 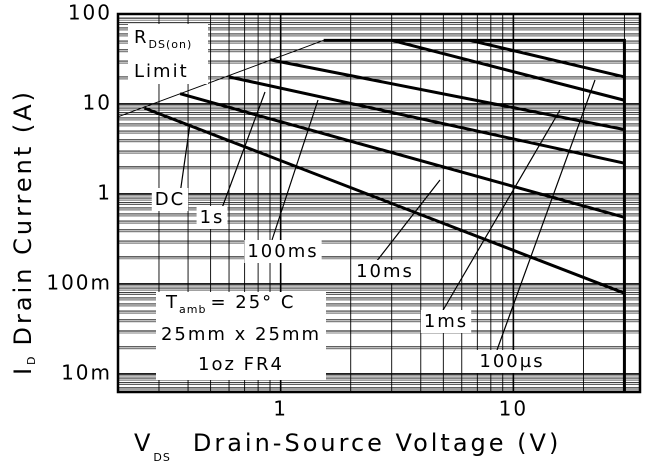 What do you see at coordinates (79, 282) in the screenshot?
I see `y-tick-label: 100m` at bounding box center [79, 282].